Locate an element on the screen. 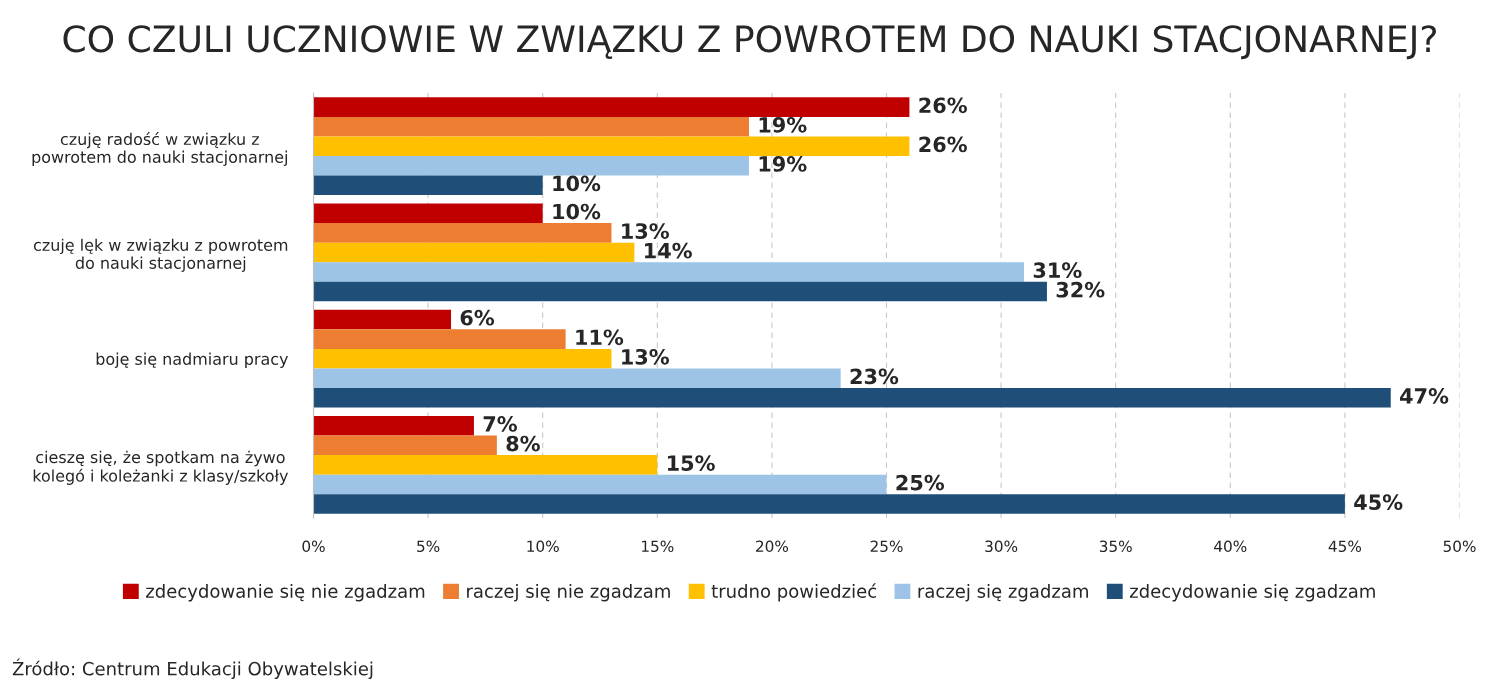 This screenshot has width=1500, height=700. x-tick-label: 50% is located at coordinates (1459, 546).